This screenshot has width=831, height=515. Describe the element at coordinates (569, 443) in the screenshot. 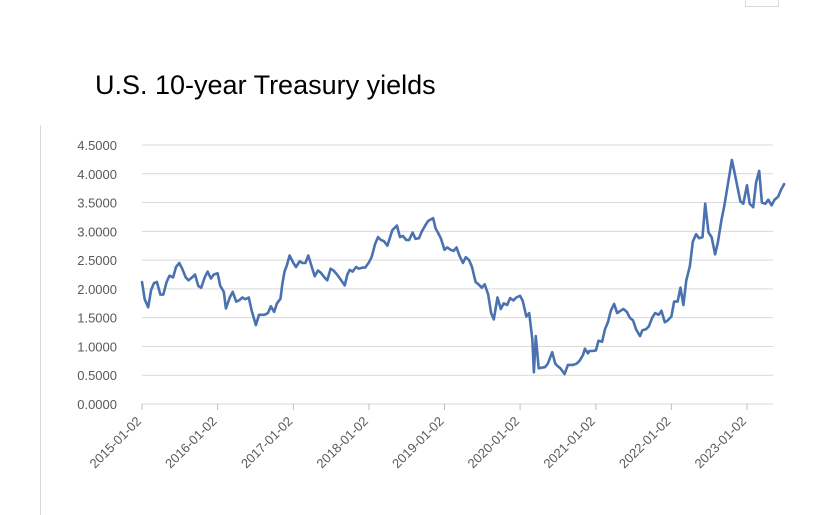

I see `x-tick-label: 2021-01-02` at that location.